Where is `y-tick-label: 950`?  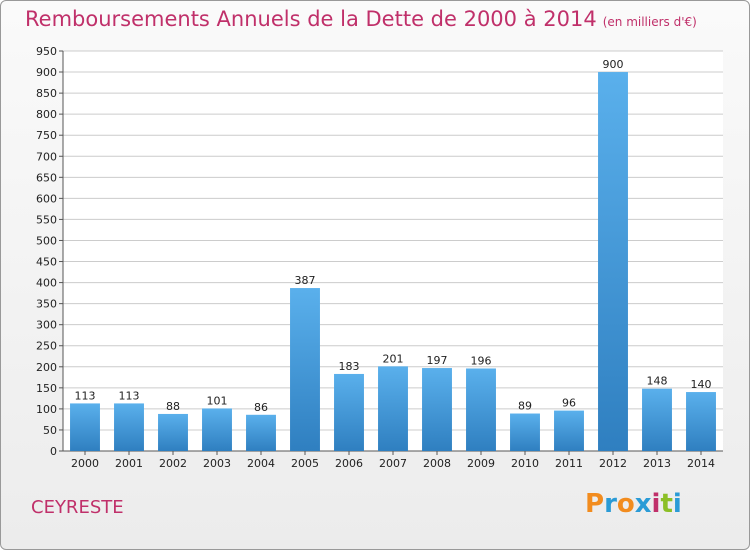
y-tick-label: 950 is located at coordinates (46, 51).